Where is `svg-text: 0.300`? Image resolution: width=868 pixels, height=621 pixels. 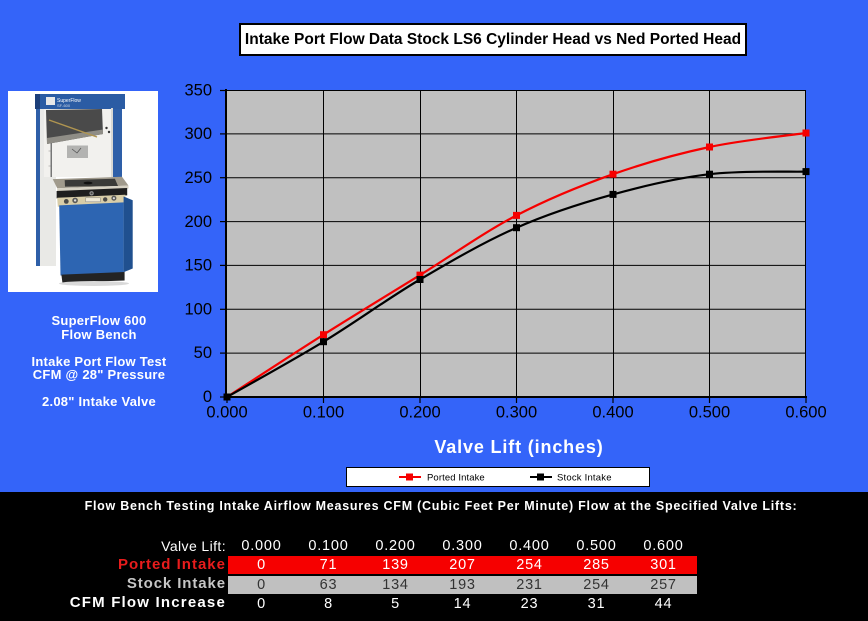
svg-text: 0.300 is located at coordinates (516, 413).